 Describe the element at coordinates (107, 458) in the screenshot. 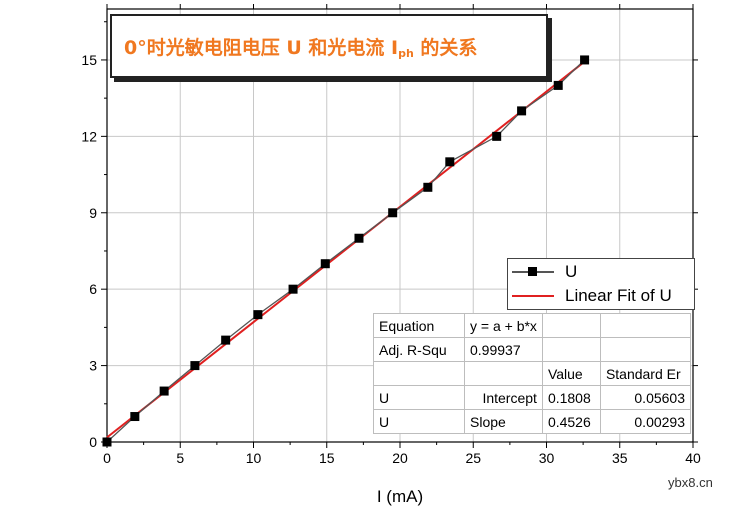

I see `x-tick-label: 0` at that location.